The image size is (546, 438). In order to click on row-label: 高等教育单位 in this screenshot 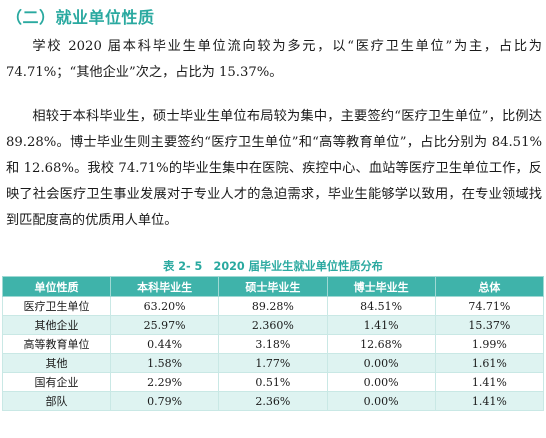, I will do `click(56, 344)`.